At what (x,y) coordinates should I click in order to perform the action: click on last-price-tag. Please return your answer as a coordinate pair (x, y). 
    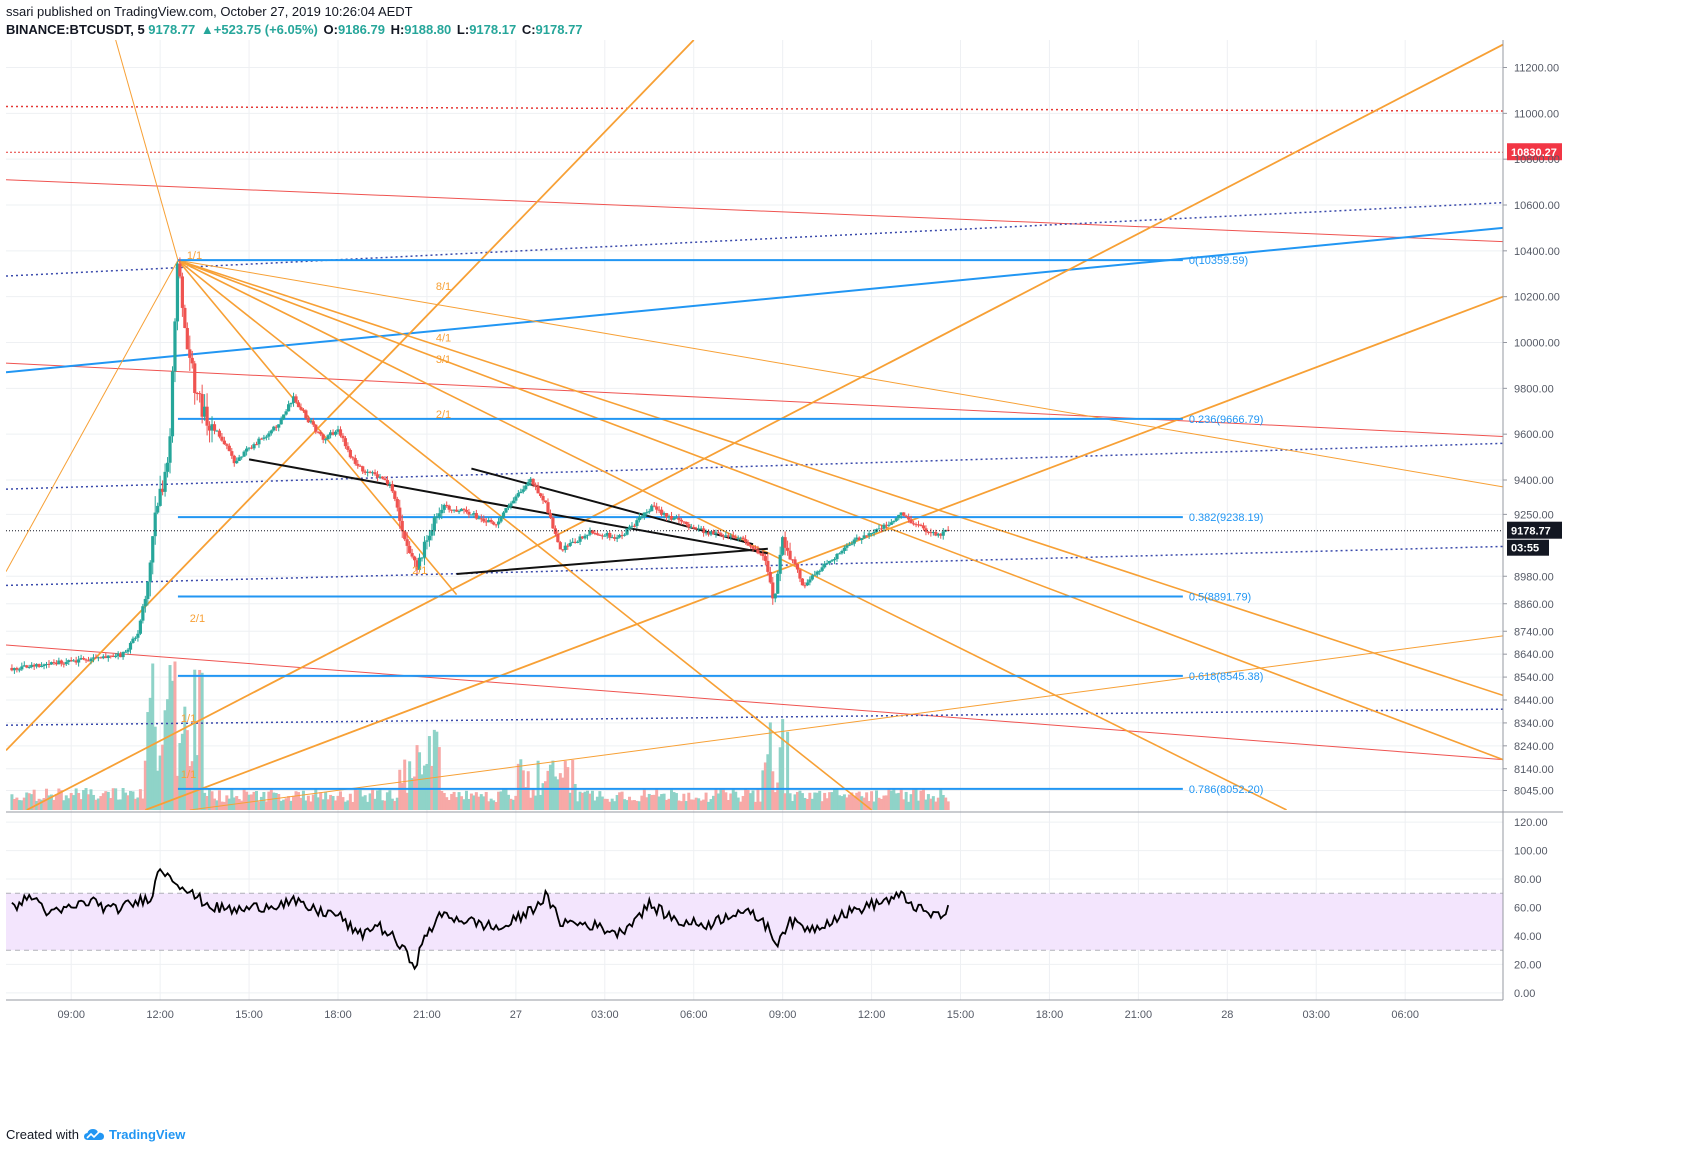
    Looking at the image, I should click on (1534, 530).